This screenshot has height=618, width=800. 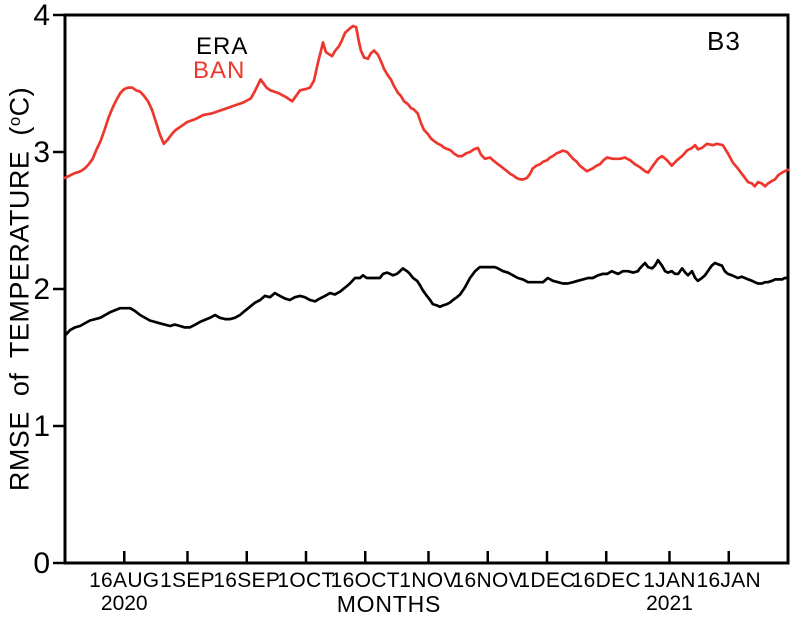 I want to click on legend-label-era: ERA, so click(x=222, y=46).